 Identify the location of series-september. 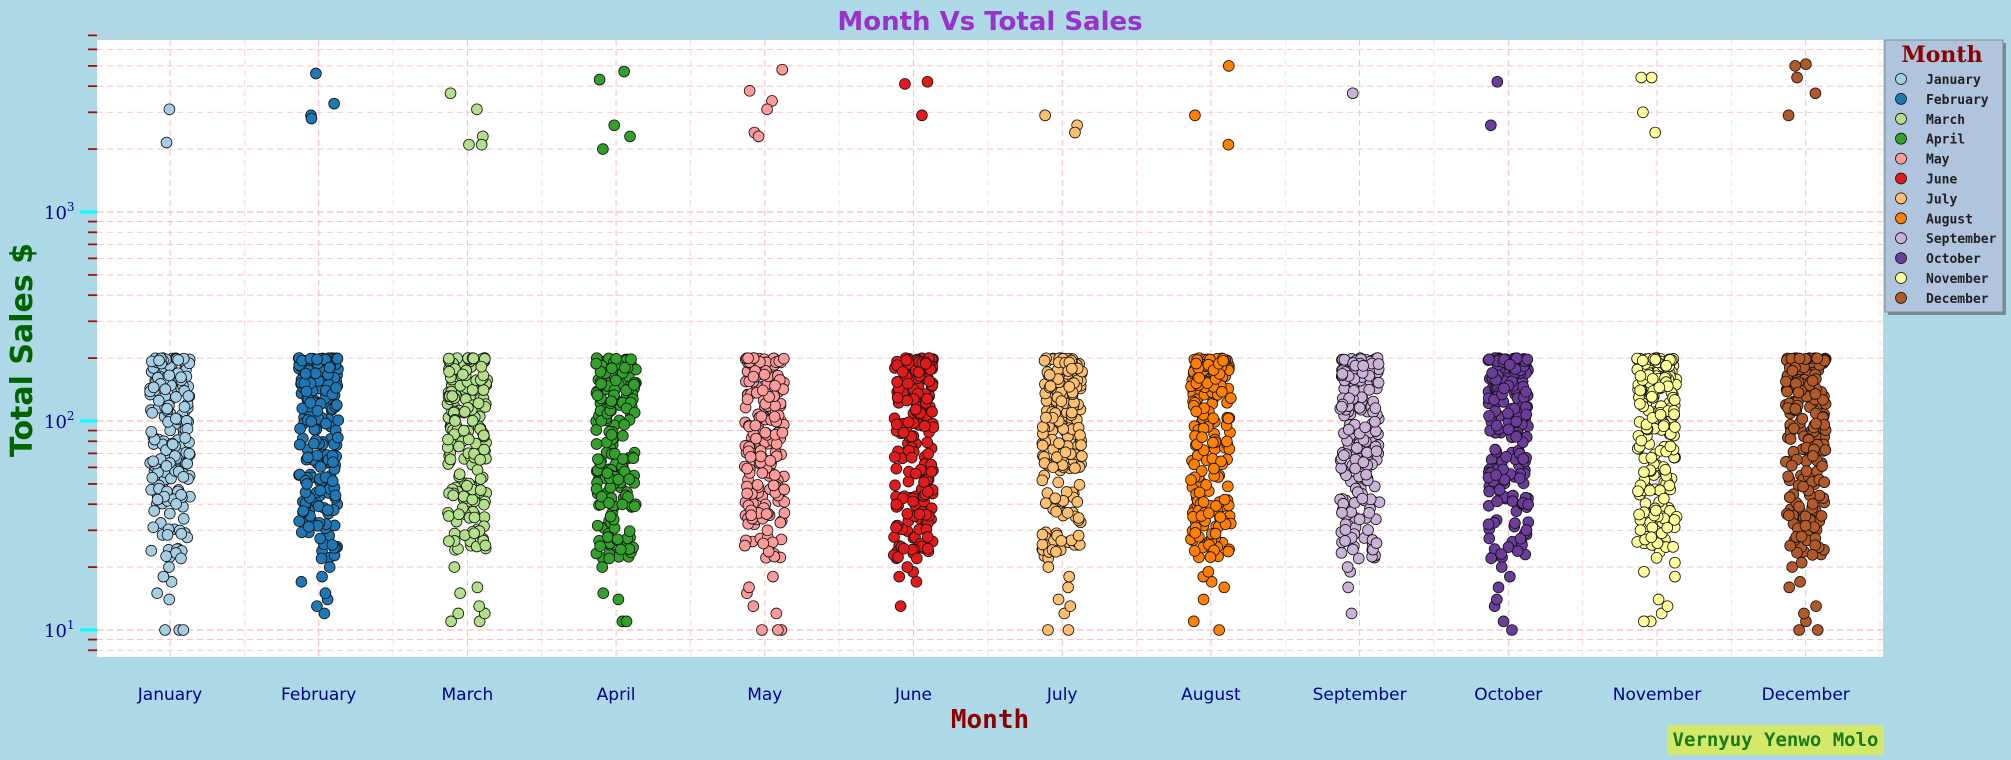
(1360, 353).